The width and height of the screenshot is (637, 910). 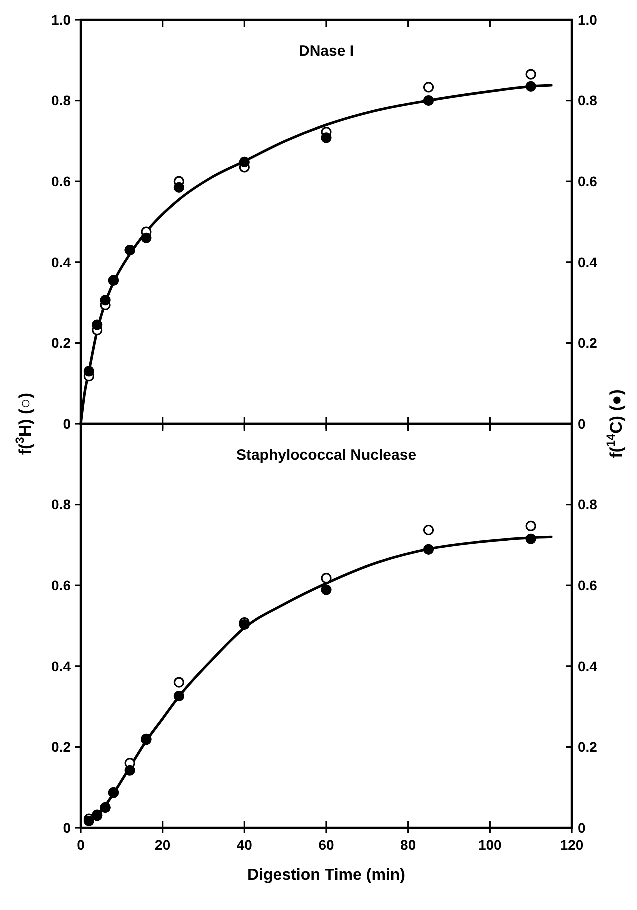 What do you see at coordinates (62, 20) in the screenshot?
I see `y-tick-label: 1.0` at bounding box center [62, 20].